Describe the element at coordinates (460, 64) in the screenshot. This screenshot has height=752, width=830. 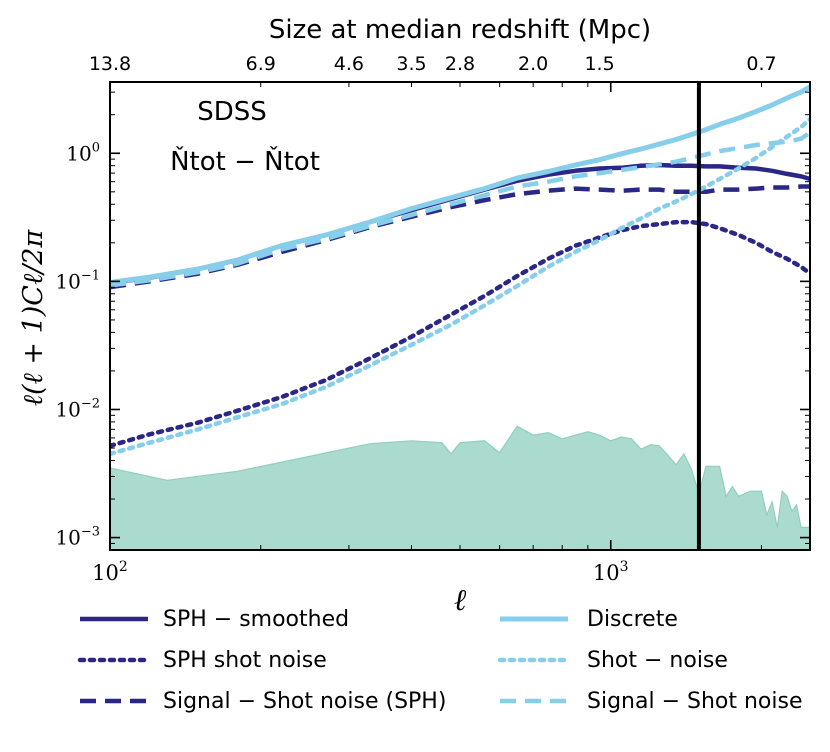
I see `top-tick-label-5: 2.8` at that location.